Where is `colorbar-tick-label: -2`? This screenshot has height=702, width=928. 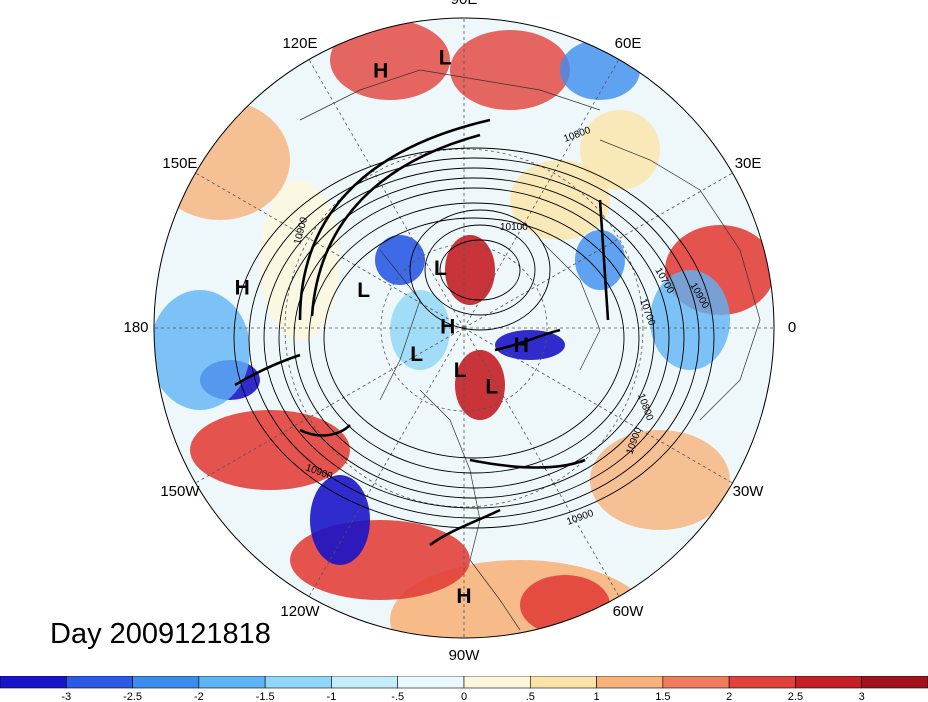 colorbar-tick-label: -2 is located at coordinates (199, 696).